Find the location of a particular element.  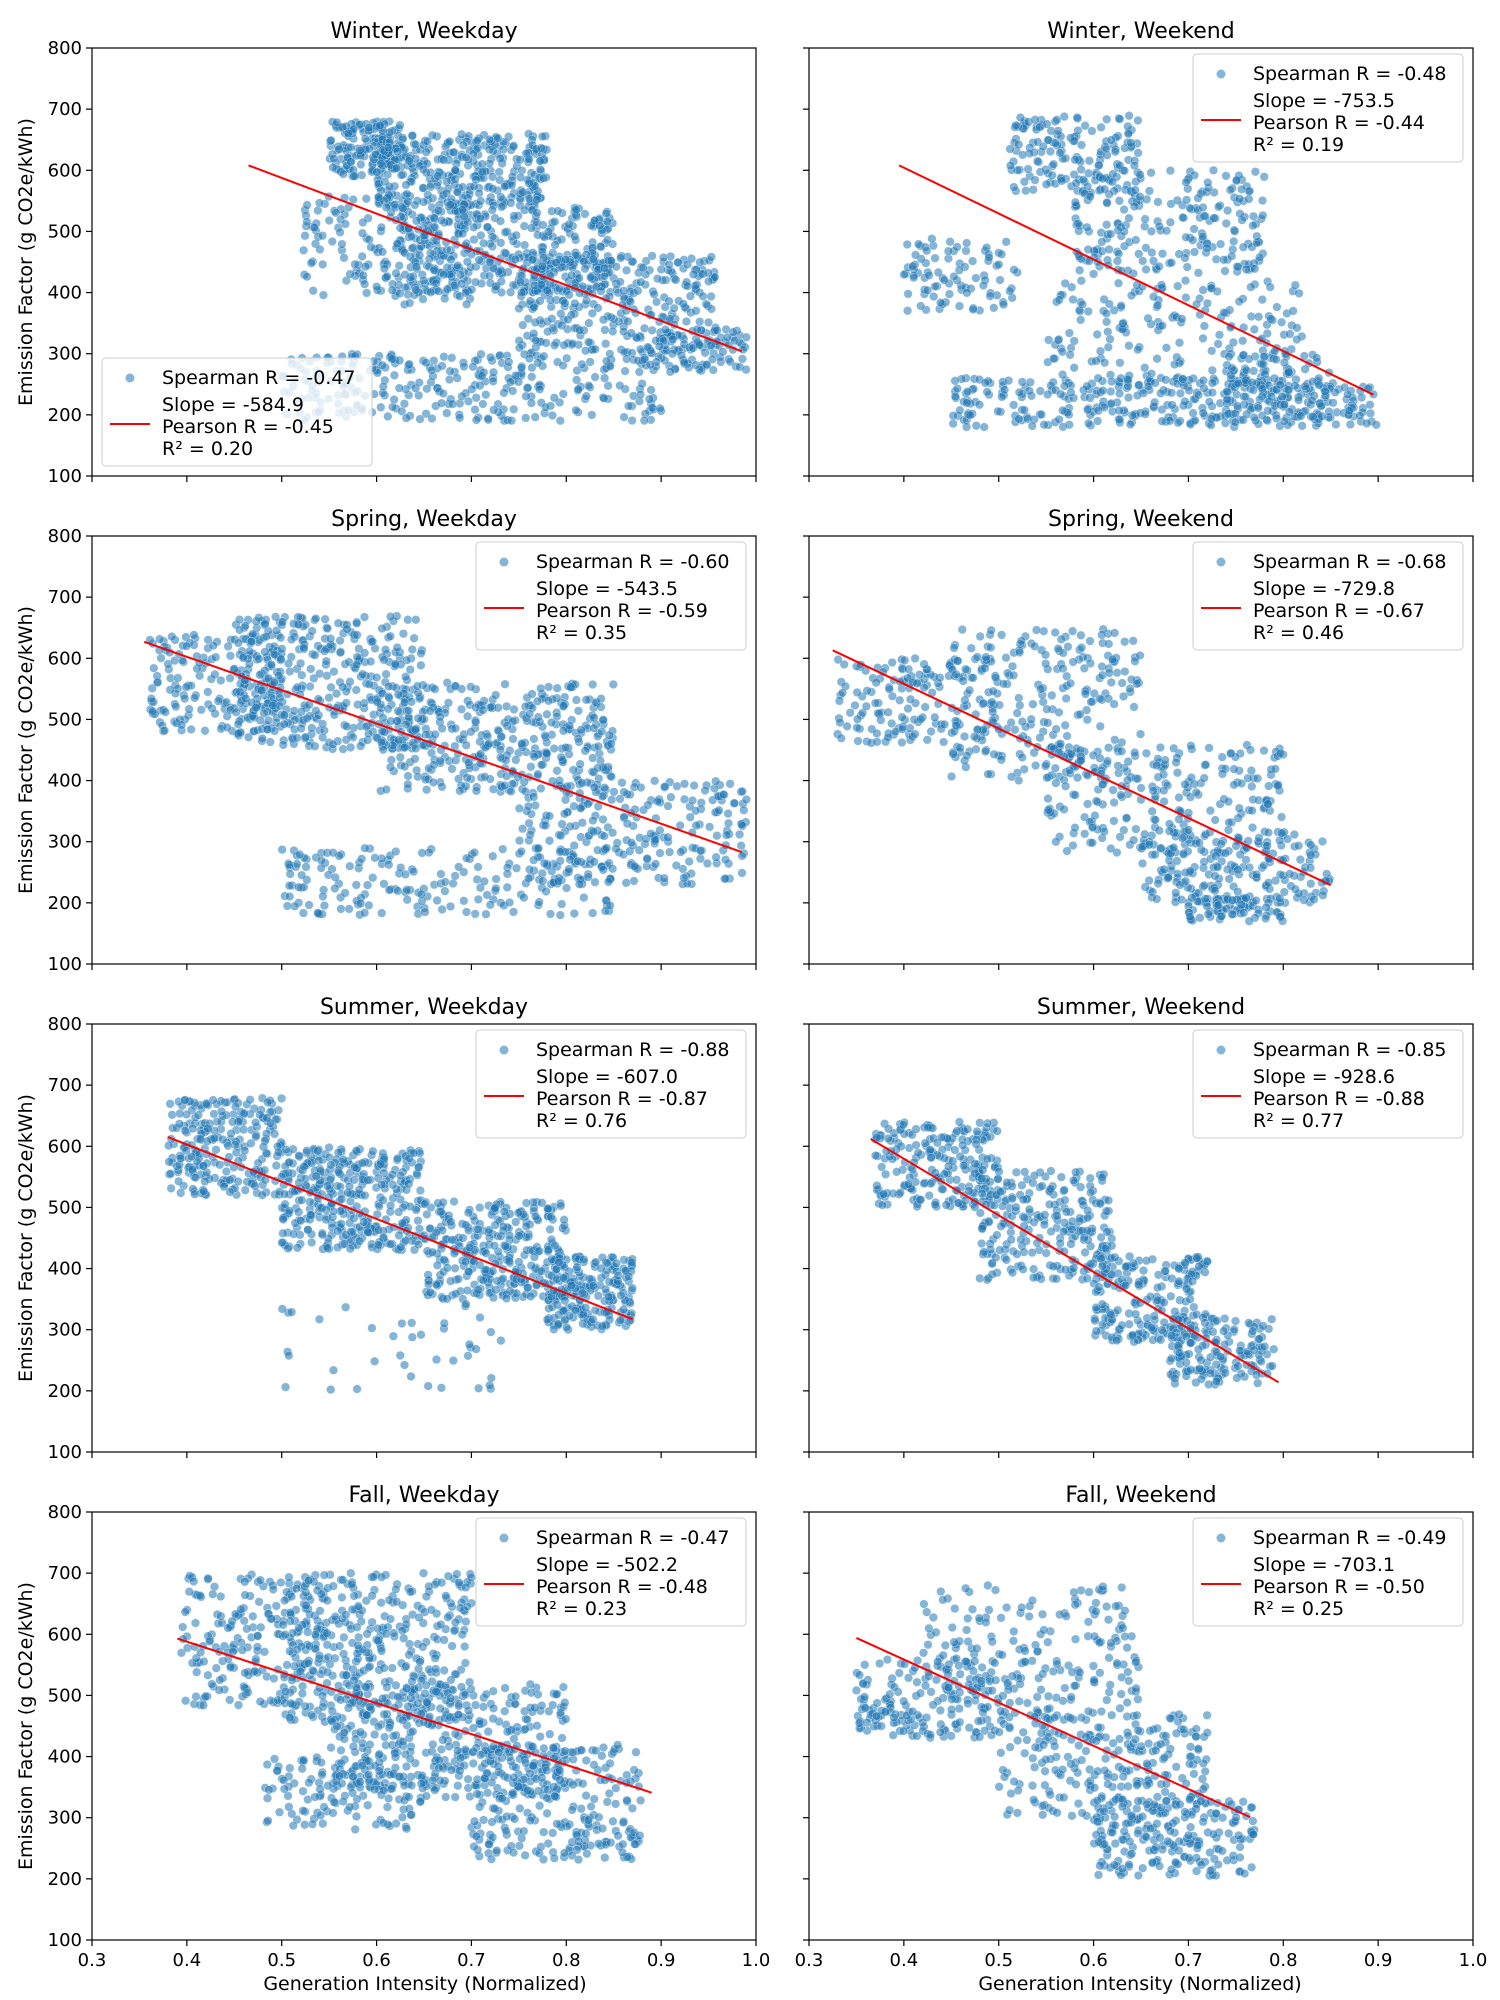

legend-line-label: Slope = -753.5 is located at coordinates (1324, 101).